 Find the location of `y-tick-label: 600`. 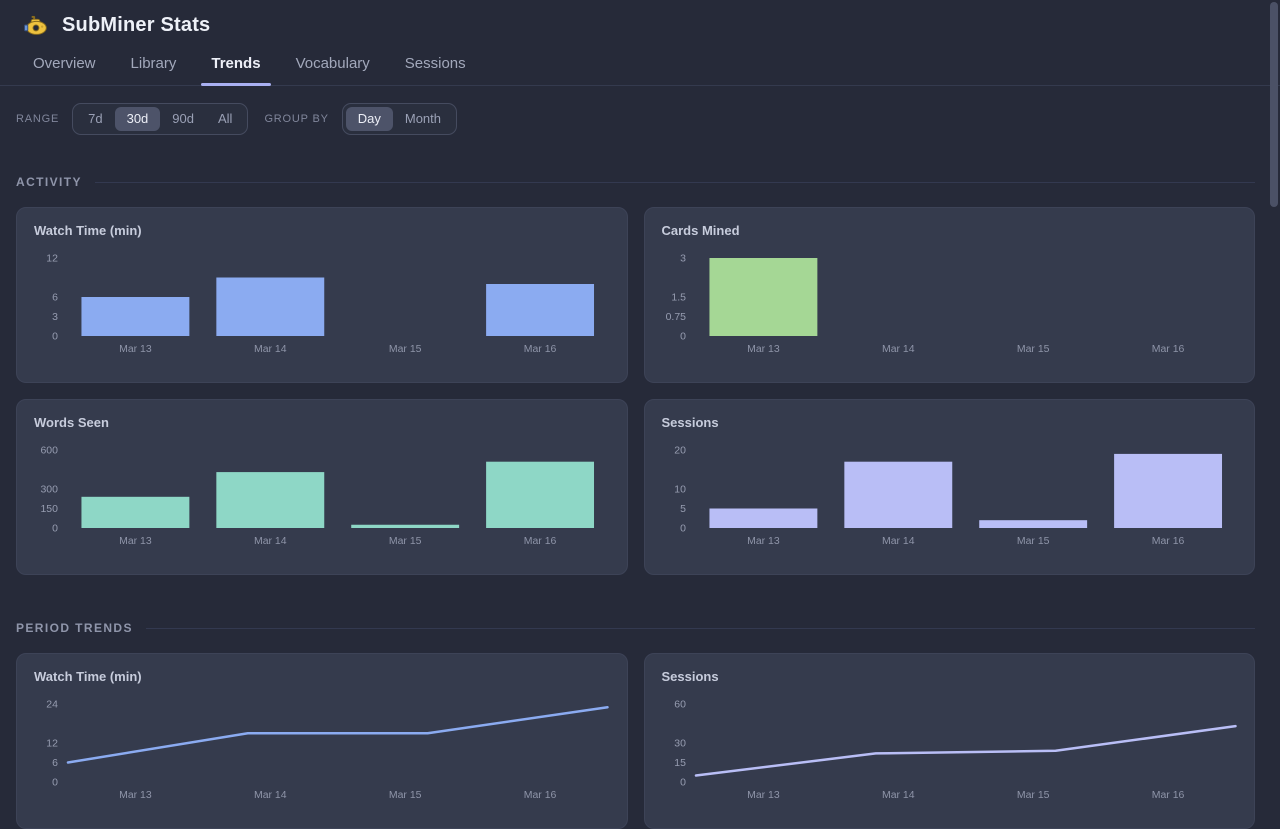

y-tick-label: 600 is located at coordinates (49, 450).